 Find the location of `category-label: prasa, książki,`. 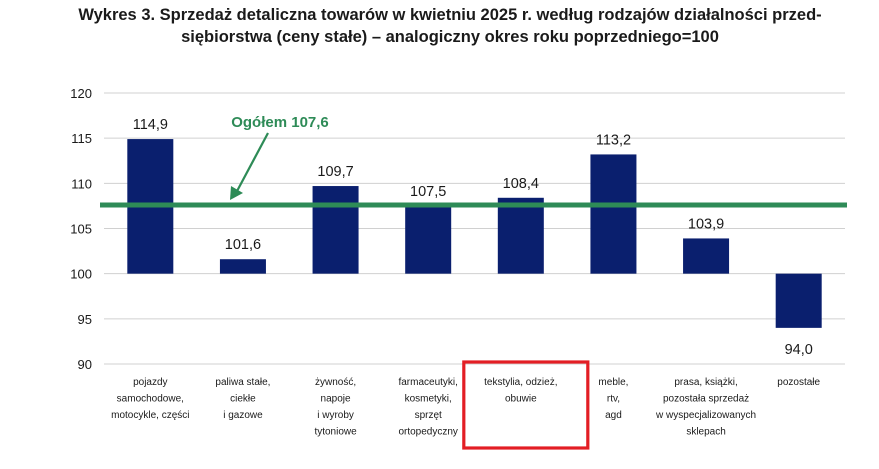

category-label: prasa, książki, is located at coordinates (705, 382).